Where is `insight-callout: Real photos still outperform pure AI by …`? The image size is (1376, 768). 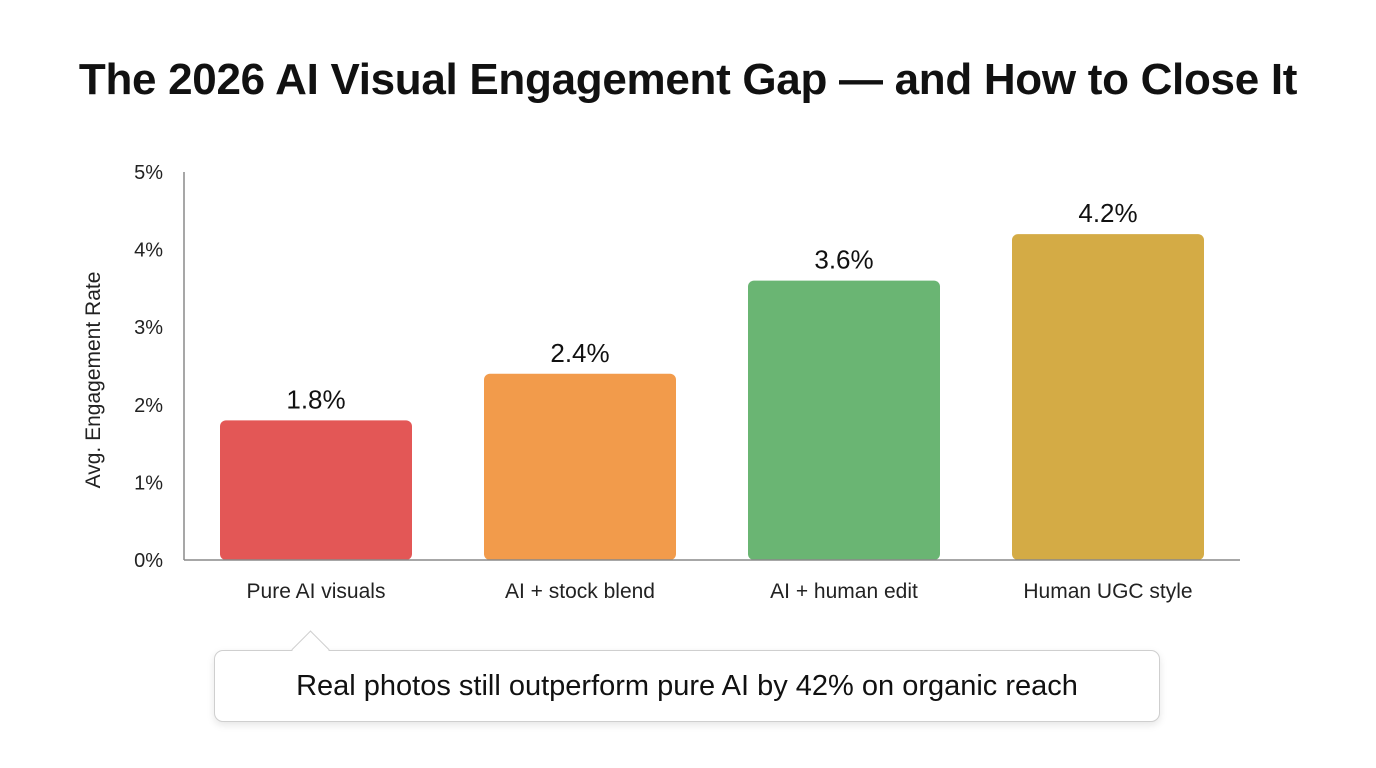
insight-callout: Real photos still outperform pure AI by … is located at coordinates (687, 676).